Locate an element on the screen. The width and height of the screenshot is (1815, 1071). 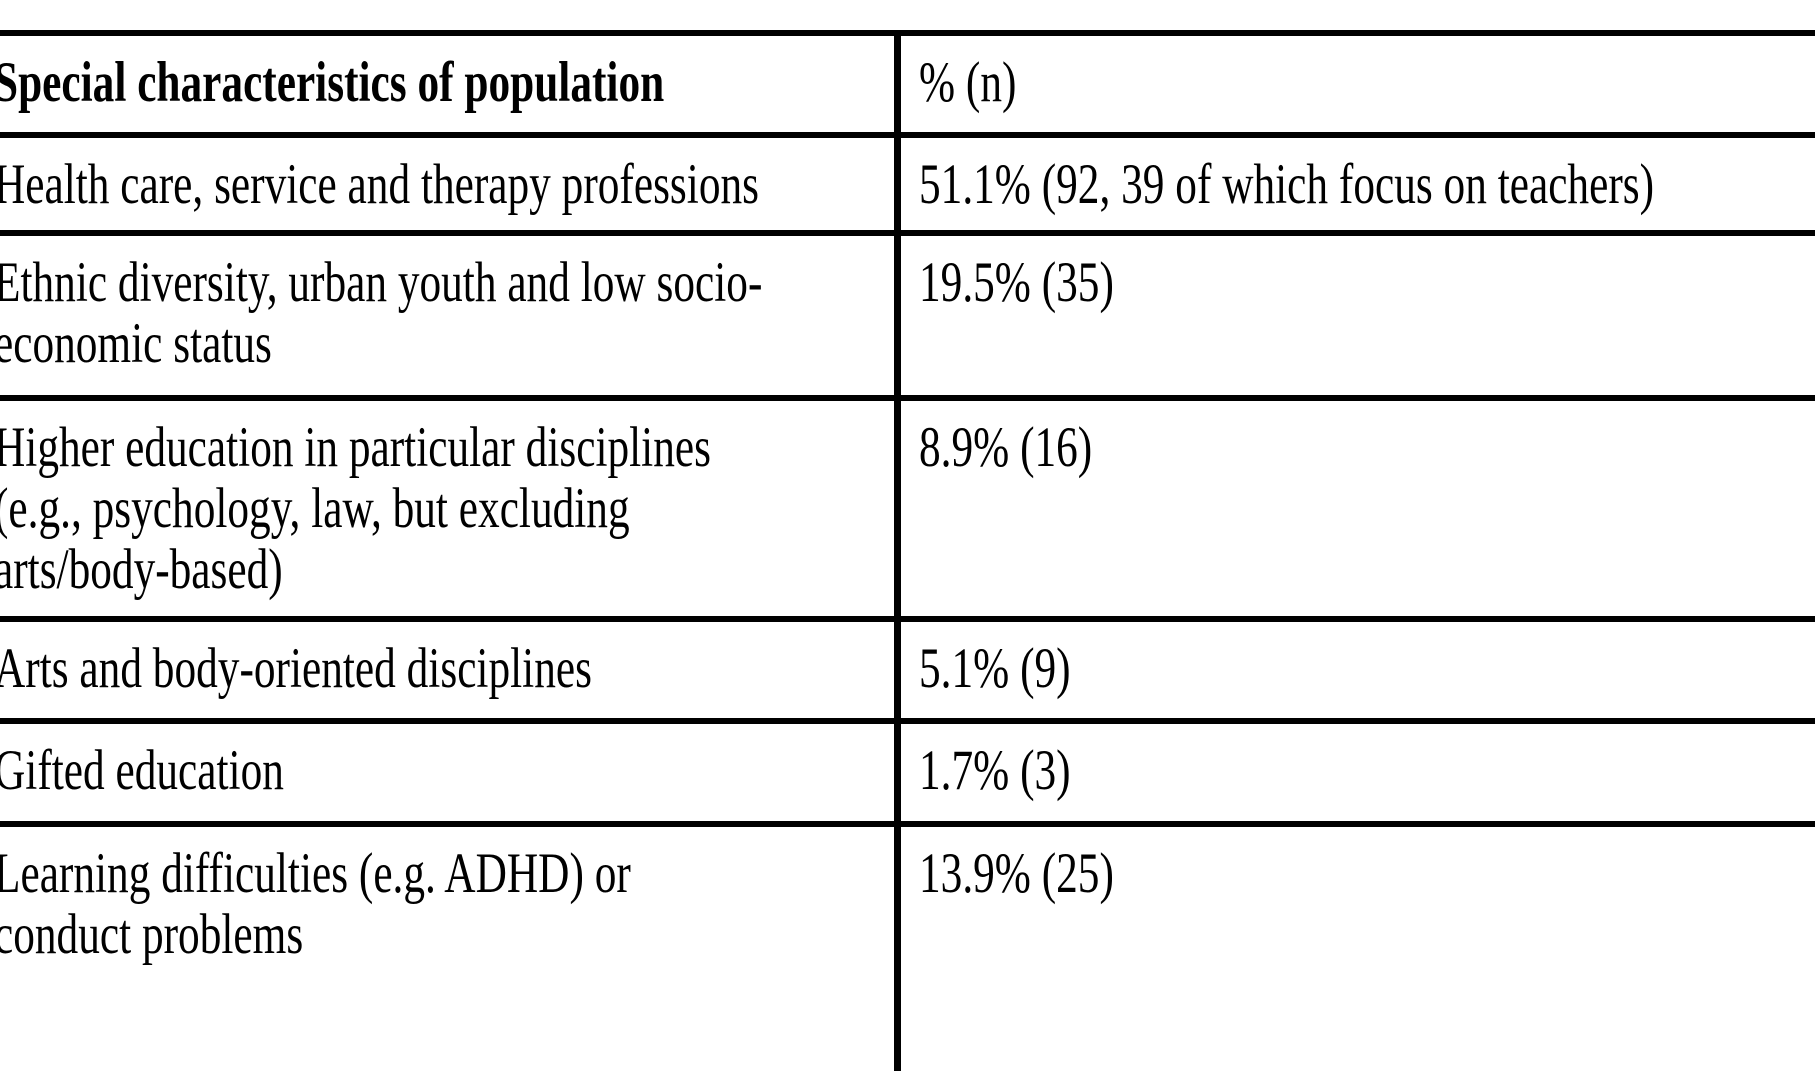
value-text: 1.7% (3) is located at coordinates (995, 770).